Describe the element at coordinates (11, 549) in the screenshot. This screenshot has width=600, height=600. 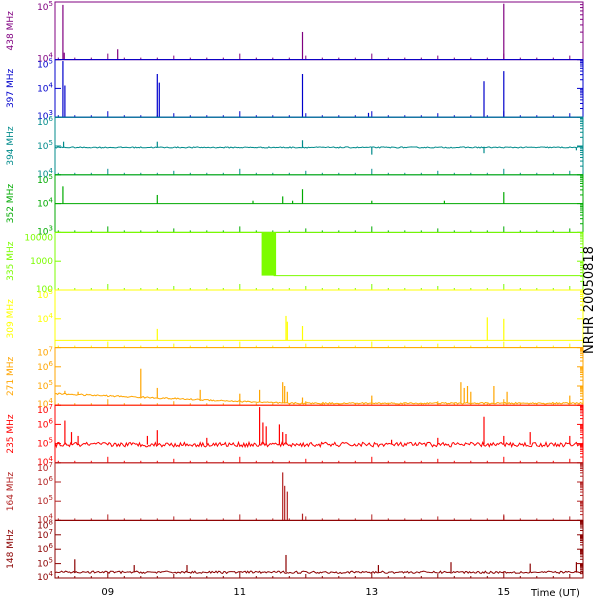
I see `panel-label: 148 MHz` at that location.